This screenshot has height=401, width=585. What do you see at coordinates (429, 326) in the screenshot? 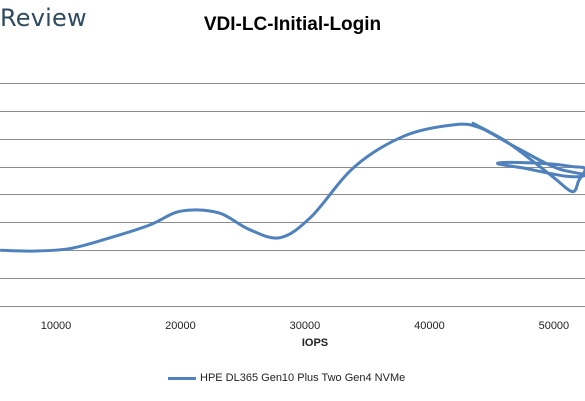
I see `x-tick-label-40000: 40000` at bounding box center [429, 326].